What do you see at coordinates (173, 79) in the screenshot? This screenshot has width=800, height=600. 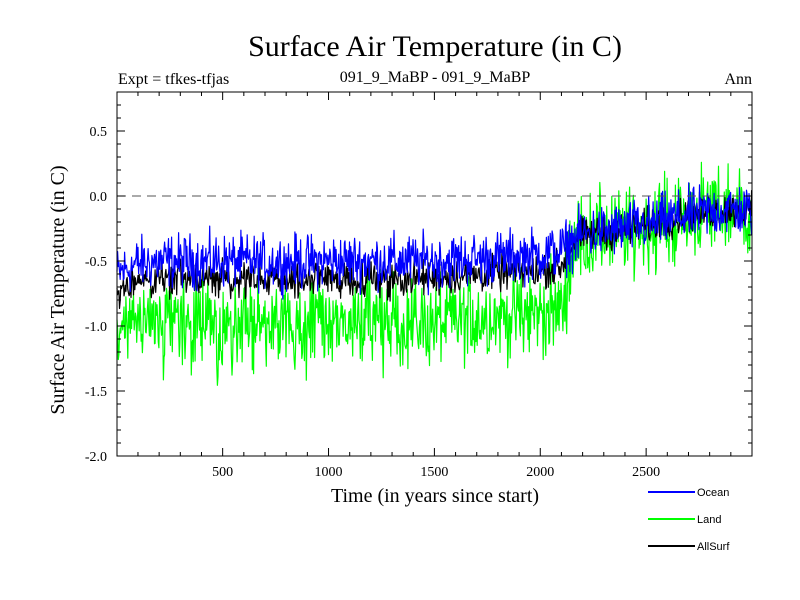 I see `subtitle-experiment: Expt = tfkes-tfjas` at bounding box center [173, 79].